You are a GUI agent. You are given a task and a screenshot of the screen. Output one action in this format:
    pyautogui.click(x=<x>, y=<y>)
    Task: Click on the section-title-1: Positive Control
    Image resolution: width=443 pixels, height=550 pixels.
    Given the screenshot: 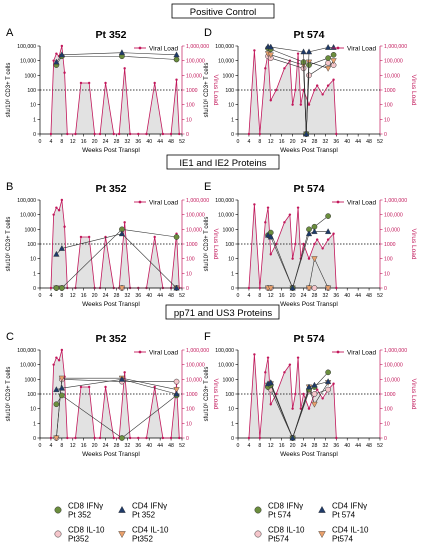 What is the action you would take?
    pyautogui.click(x=223, y=11)
    